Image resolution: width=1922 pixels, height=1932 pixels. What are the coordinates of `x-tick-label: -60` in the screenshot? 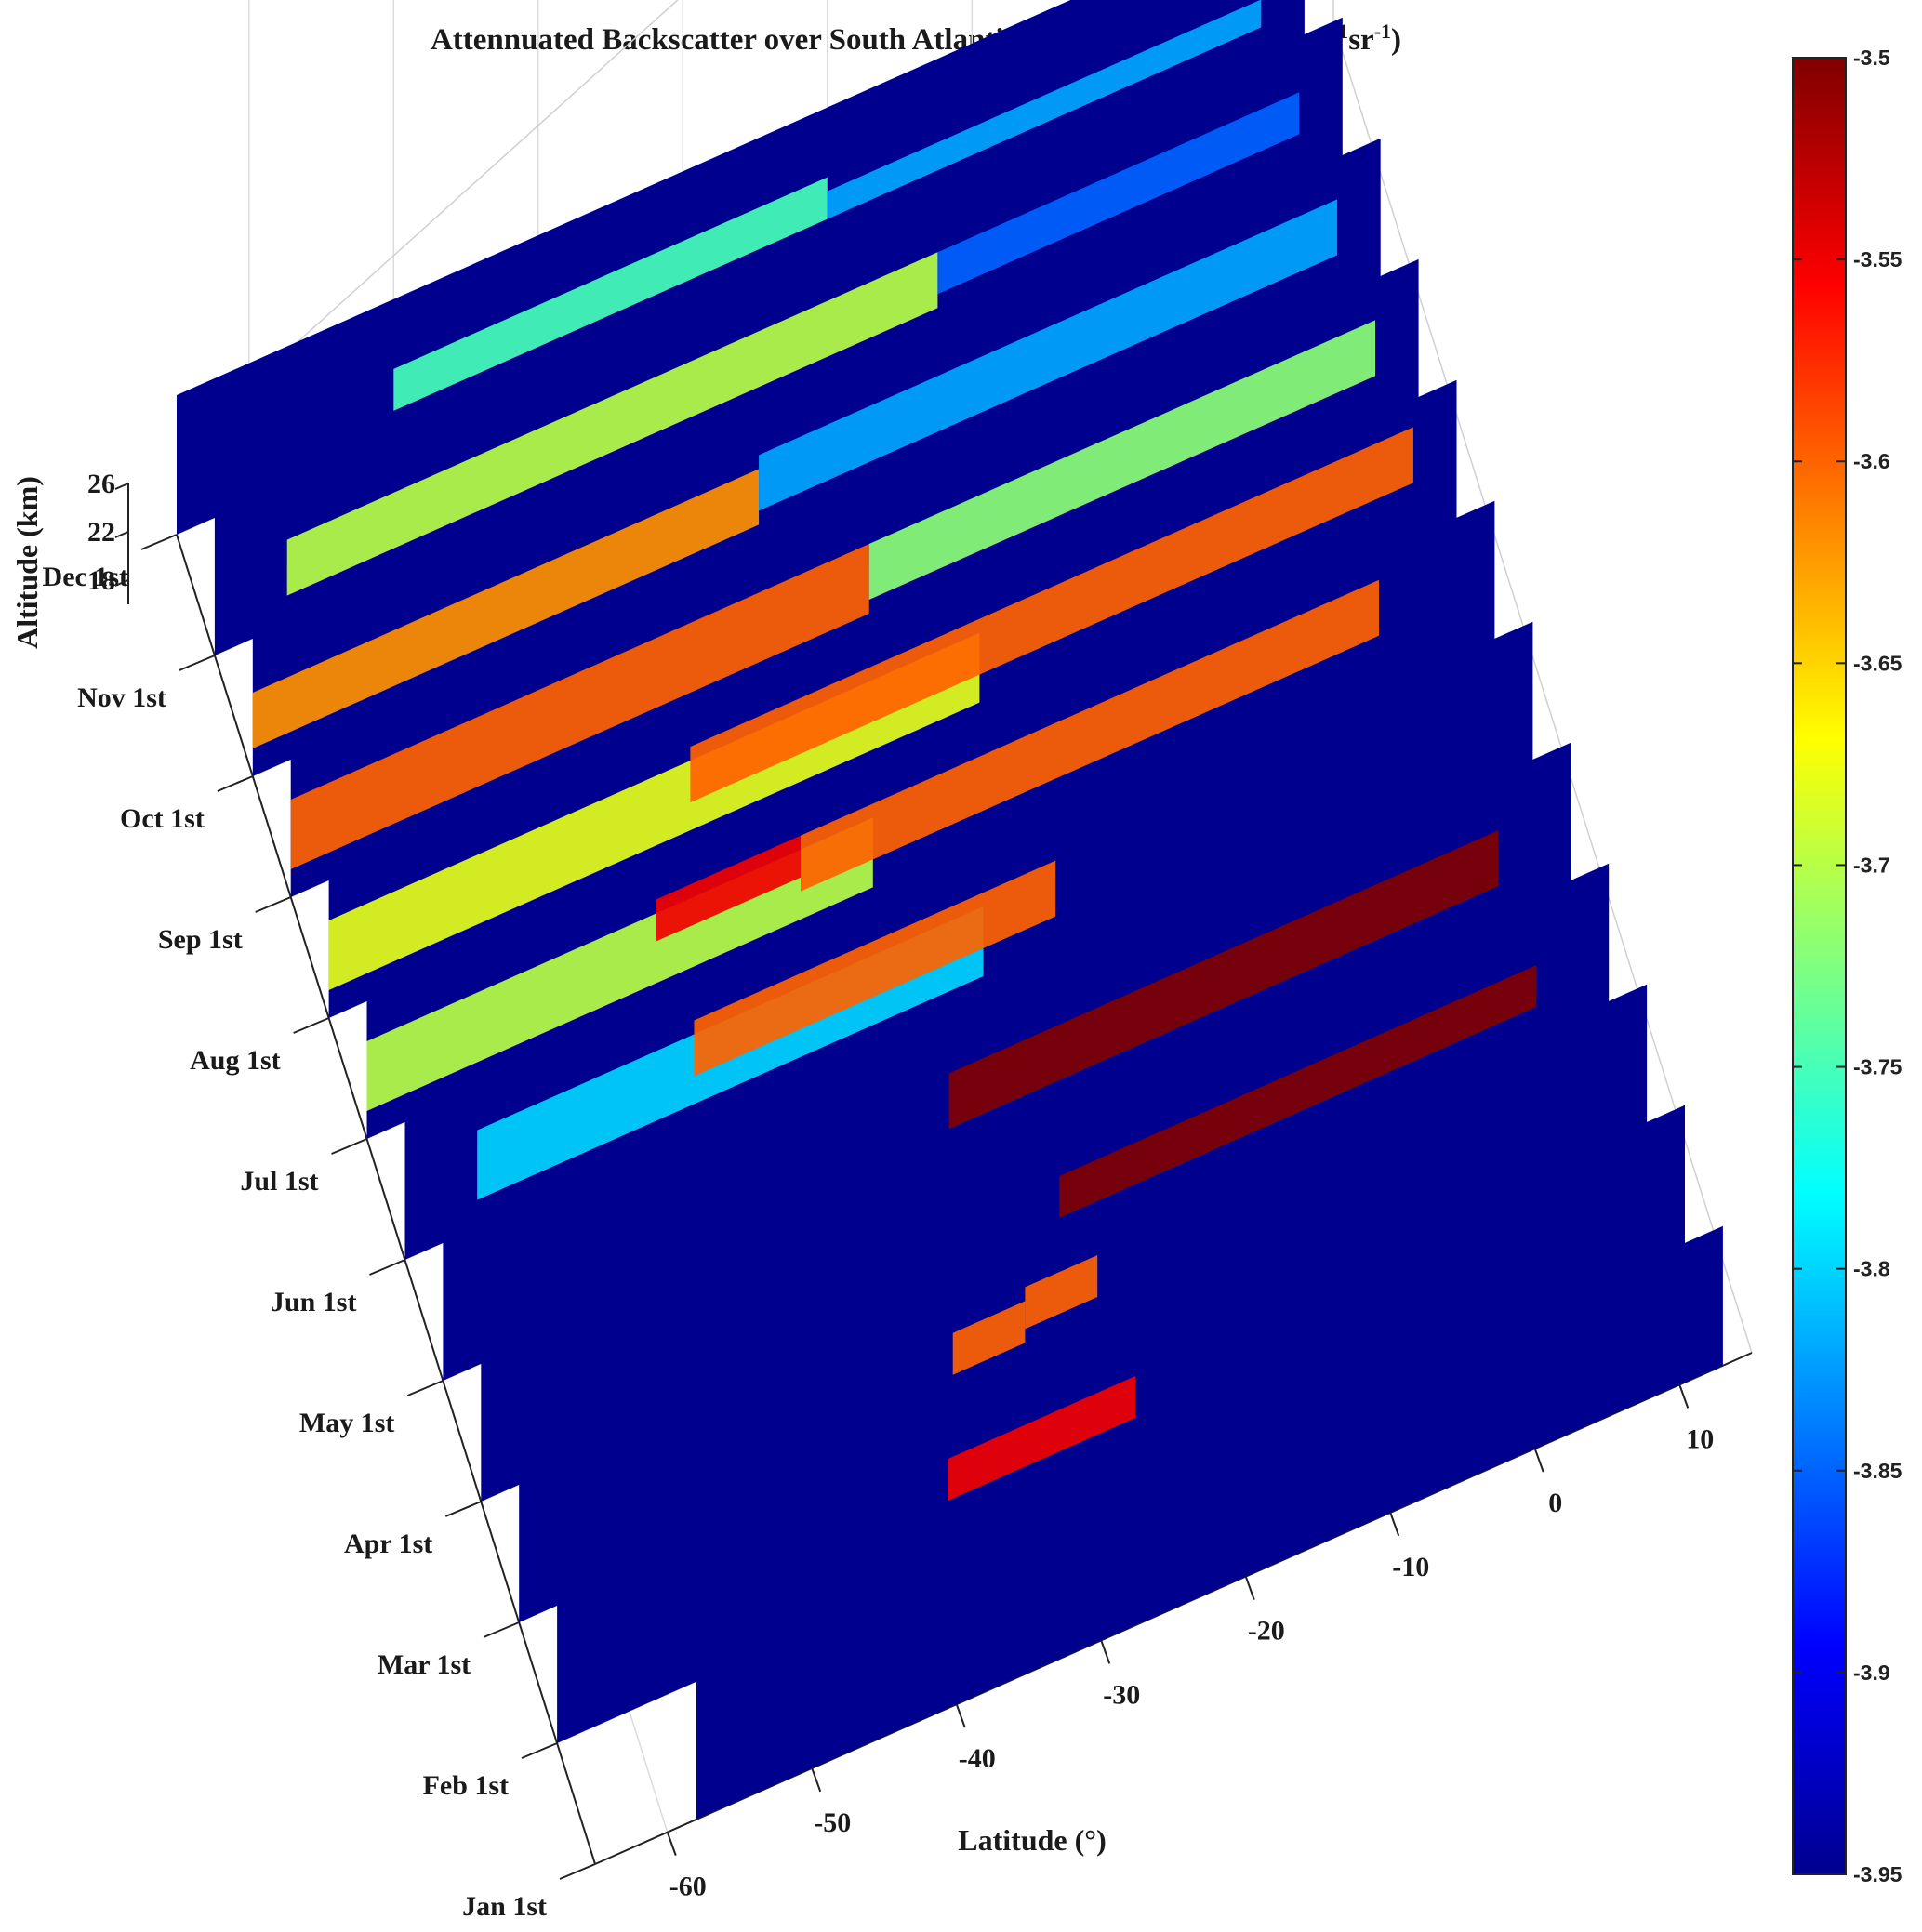 It's located at (688, 1887).